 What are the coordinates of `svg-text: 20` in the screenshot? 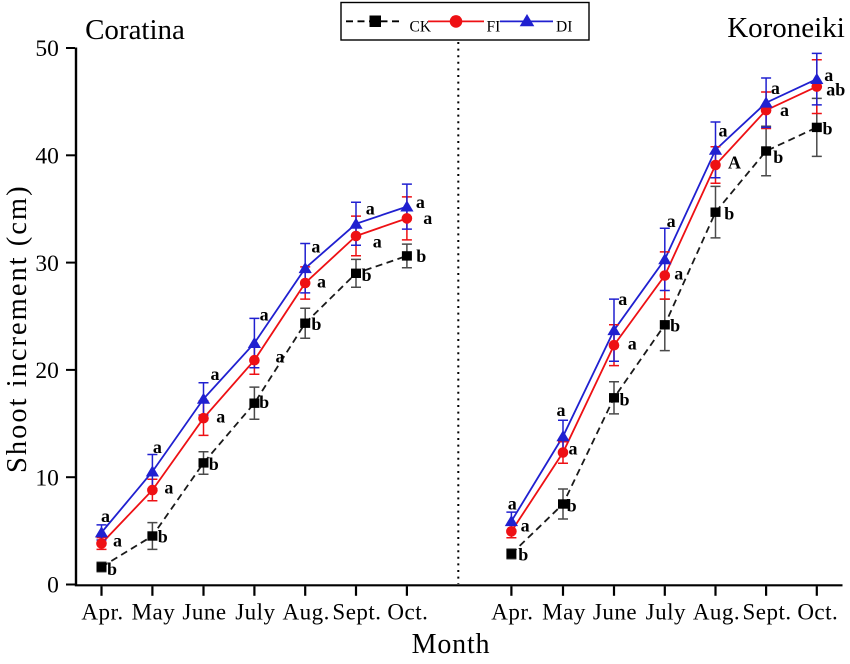 It's located at (47, 371).